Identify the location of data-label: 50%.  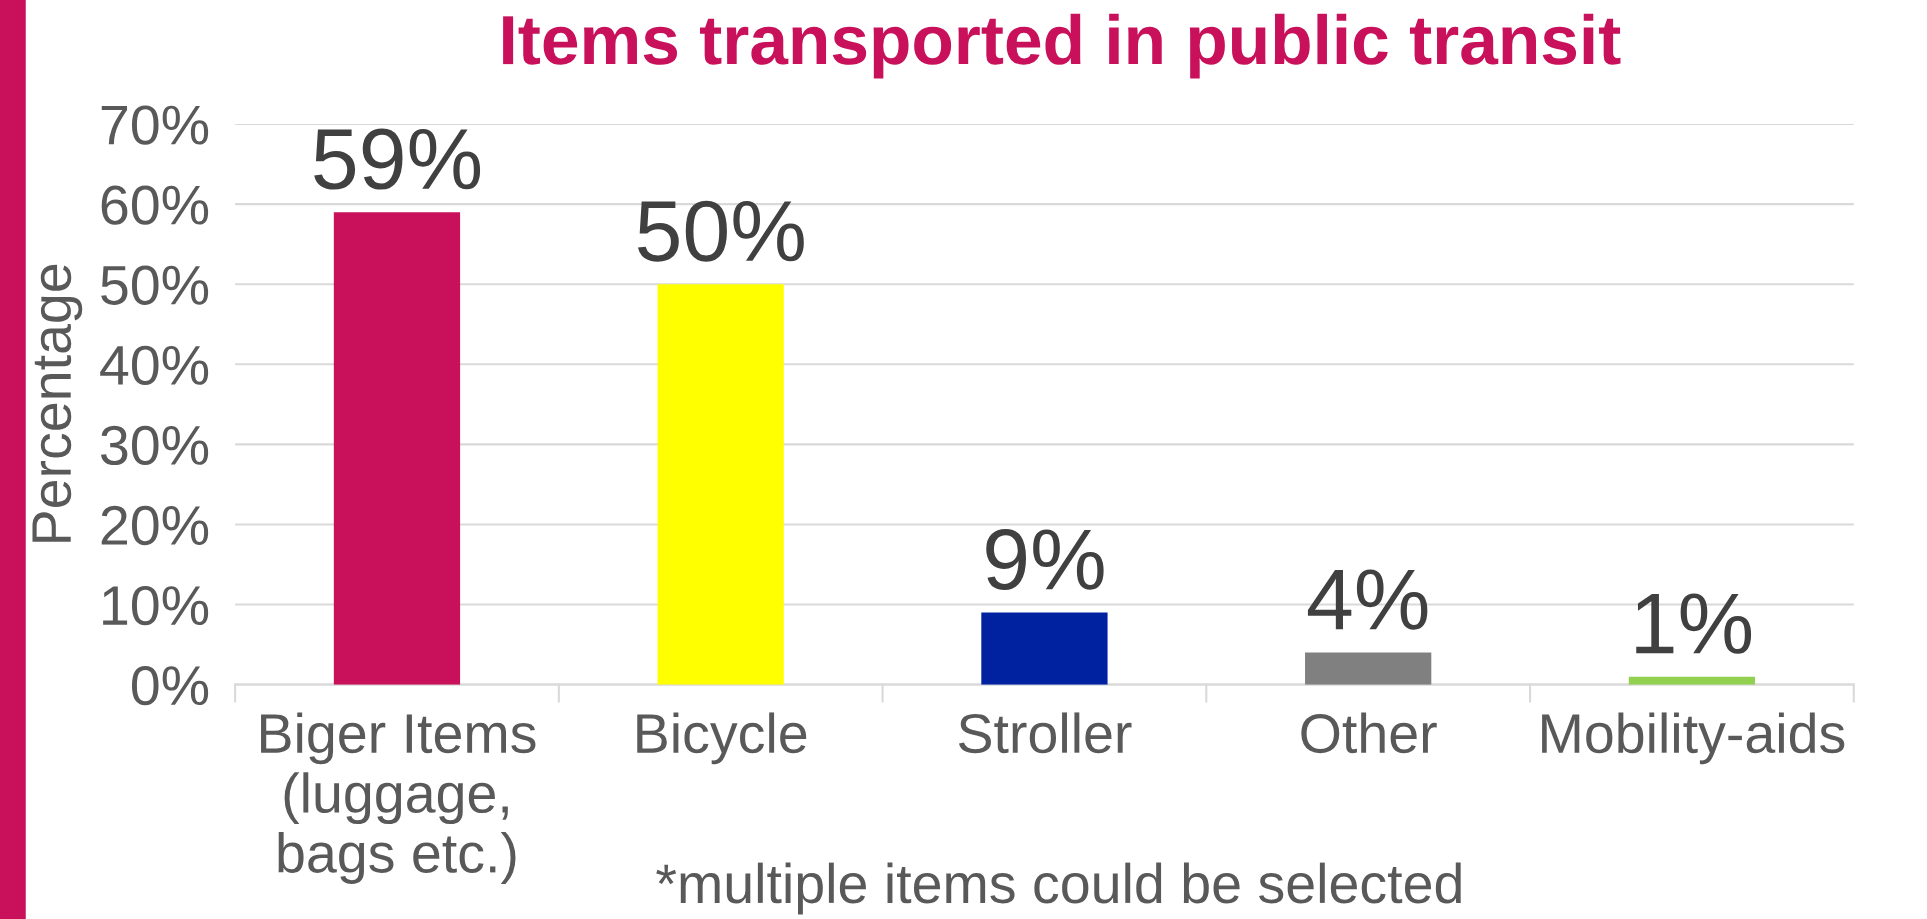
(720, 231).